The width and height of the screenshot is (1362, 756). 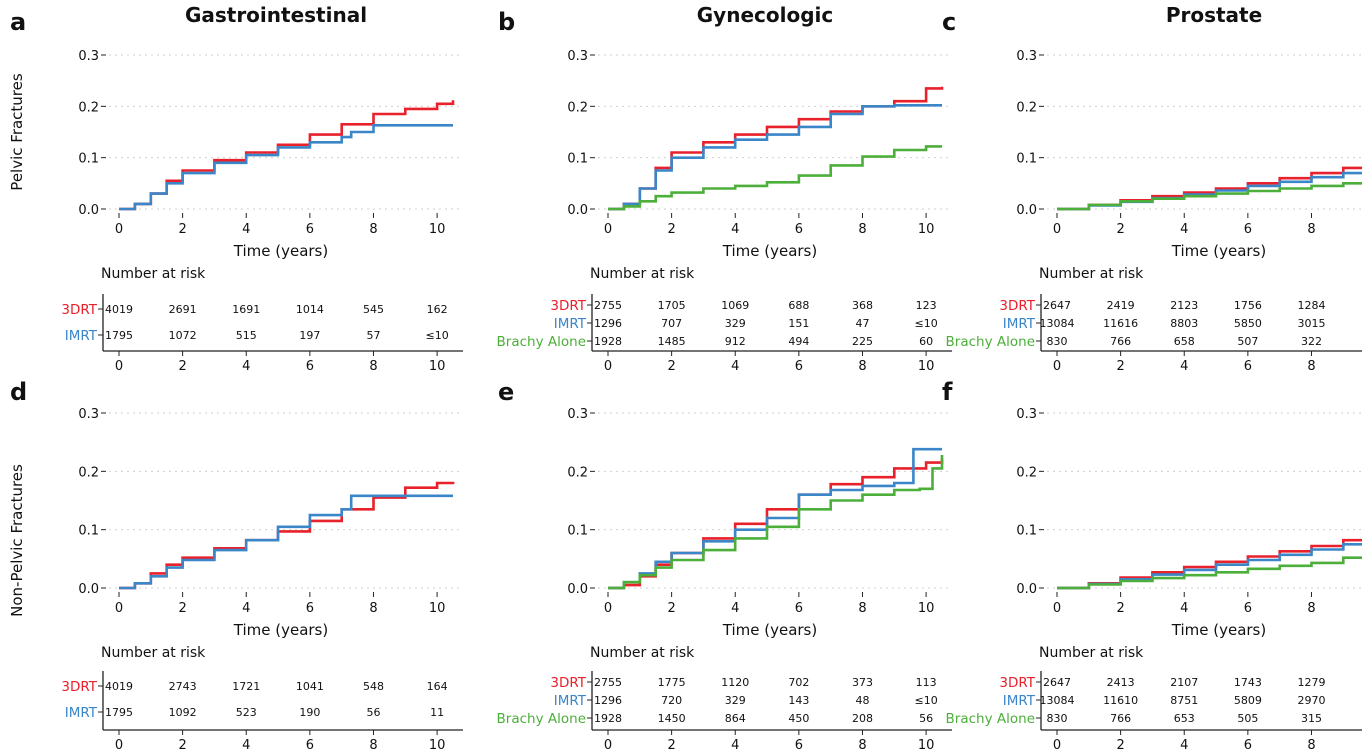 I want to click on x-tick-label: 4, so click(x=246, y=608).